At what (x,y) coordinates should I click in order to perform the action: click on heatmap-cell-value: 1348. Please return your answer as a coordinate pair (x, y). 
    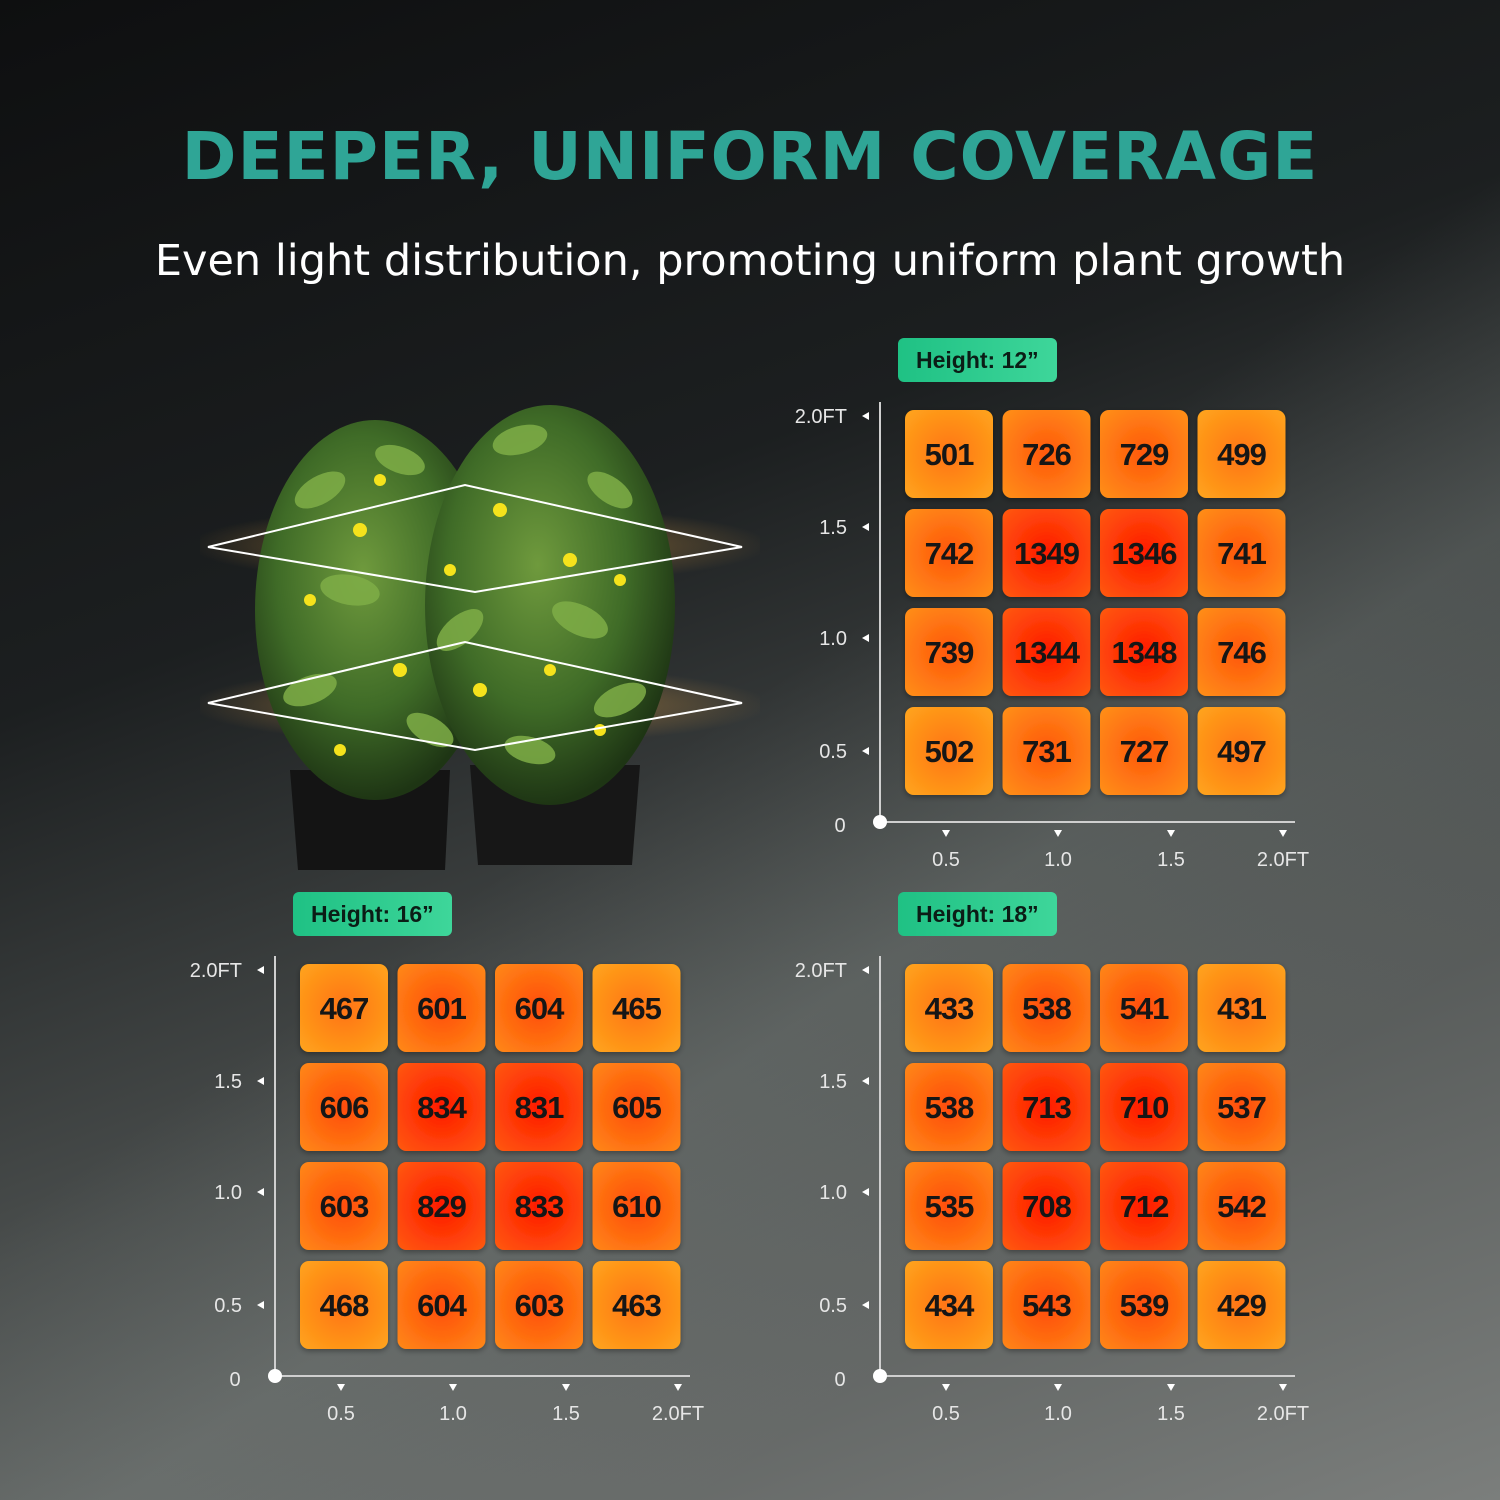
    Looking at the image, I should click on (1145, 652).